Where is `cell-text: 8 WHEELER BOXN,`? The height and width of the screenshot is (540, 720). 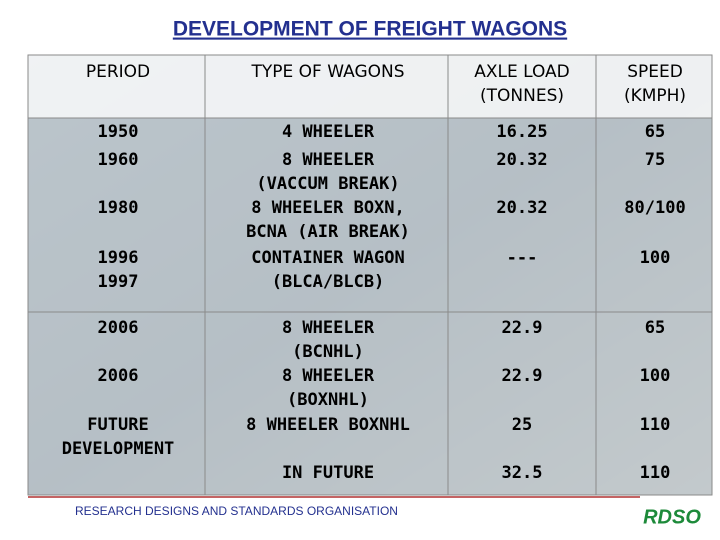 cell-text: 8 WHEELER BOXN, is located at coordinates (328, 208).